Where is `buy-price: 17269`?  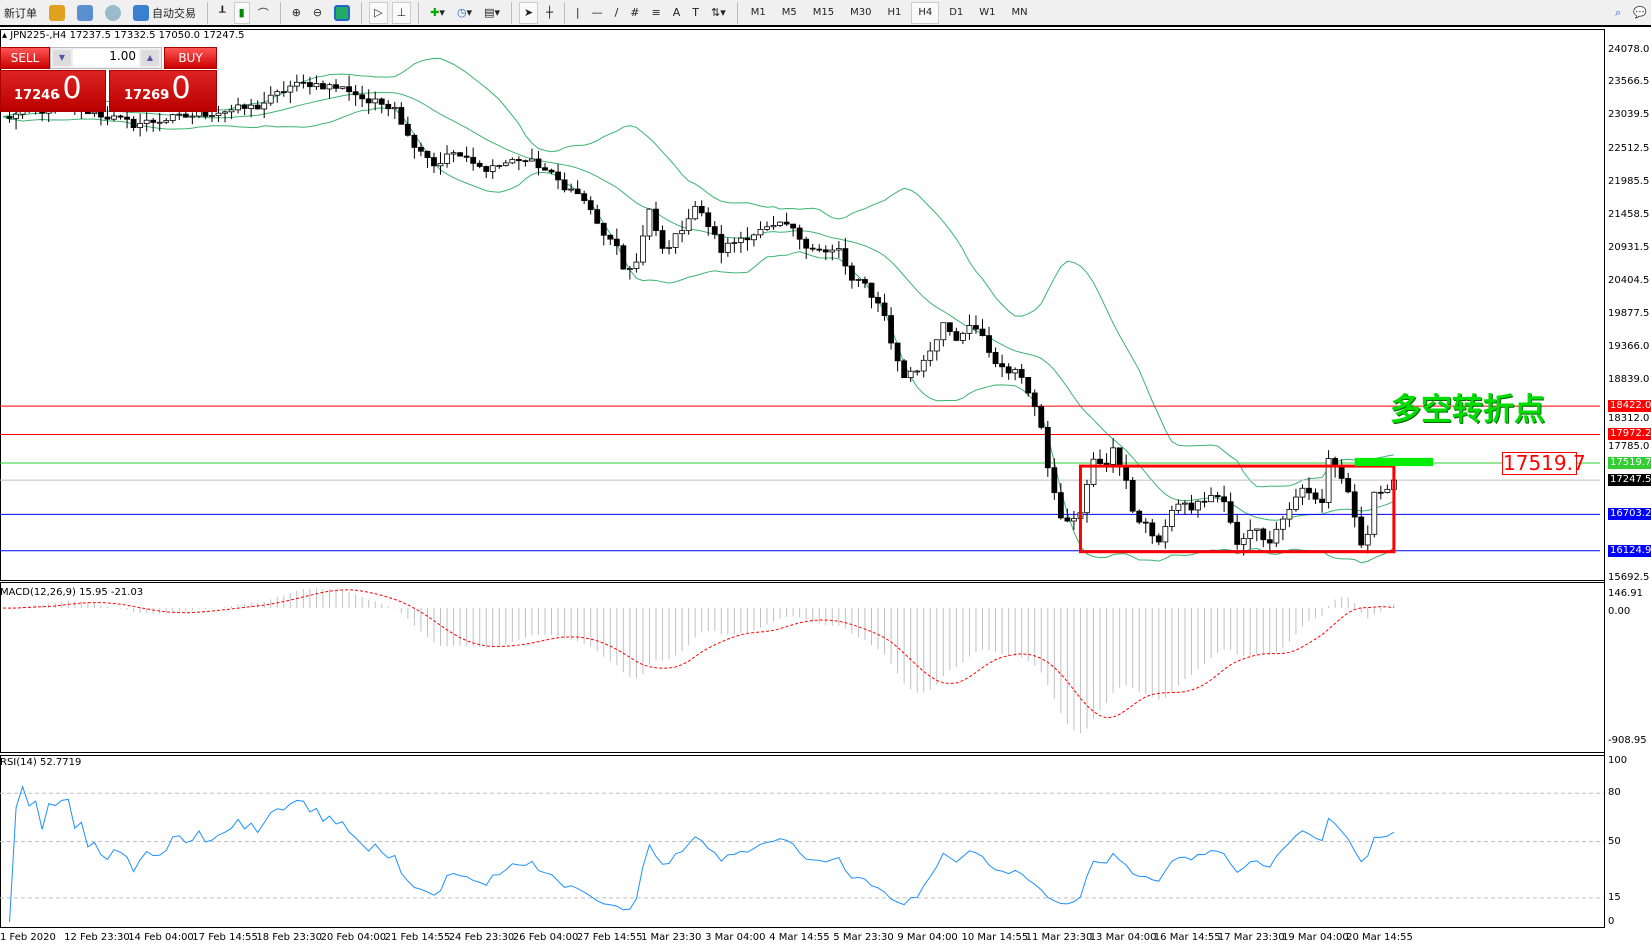 buy-price: 17269 is located at coordinates (147, 95).